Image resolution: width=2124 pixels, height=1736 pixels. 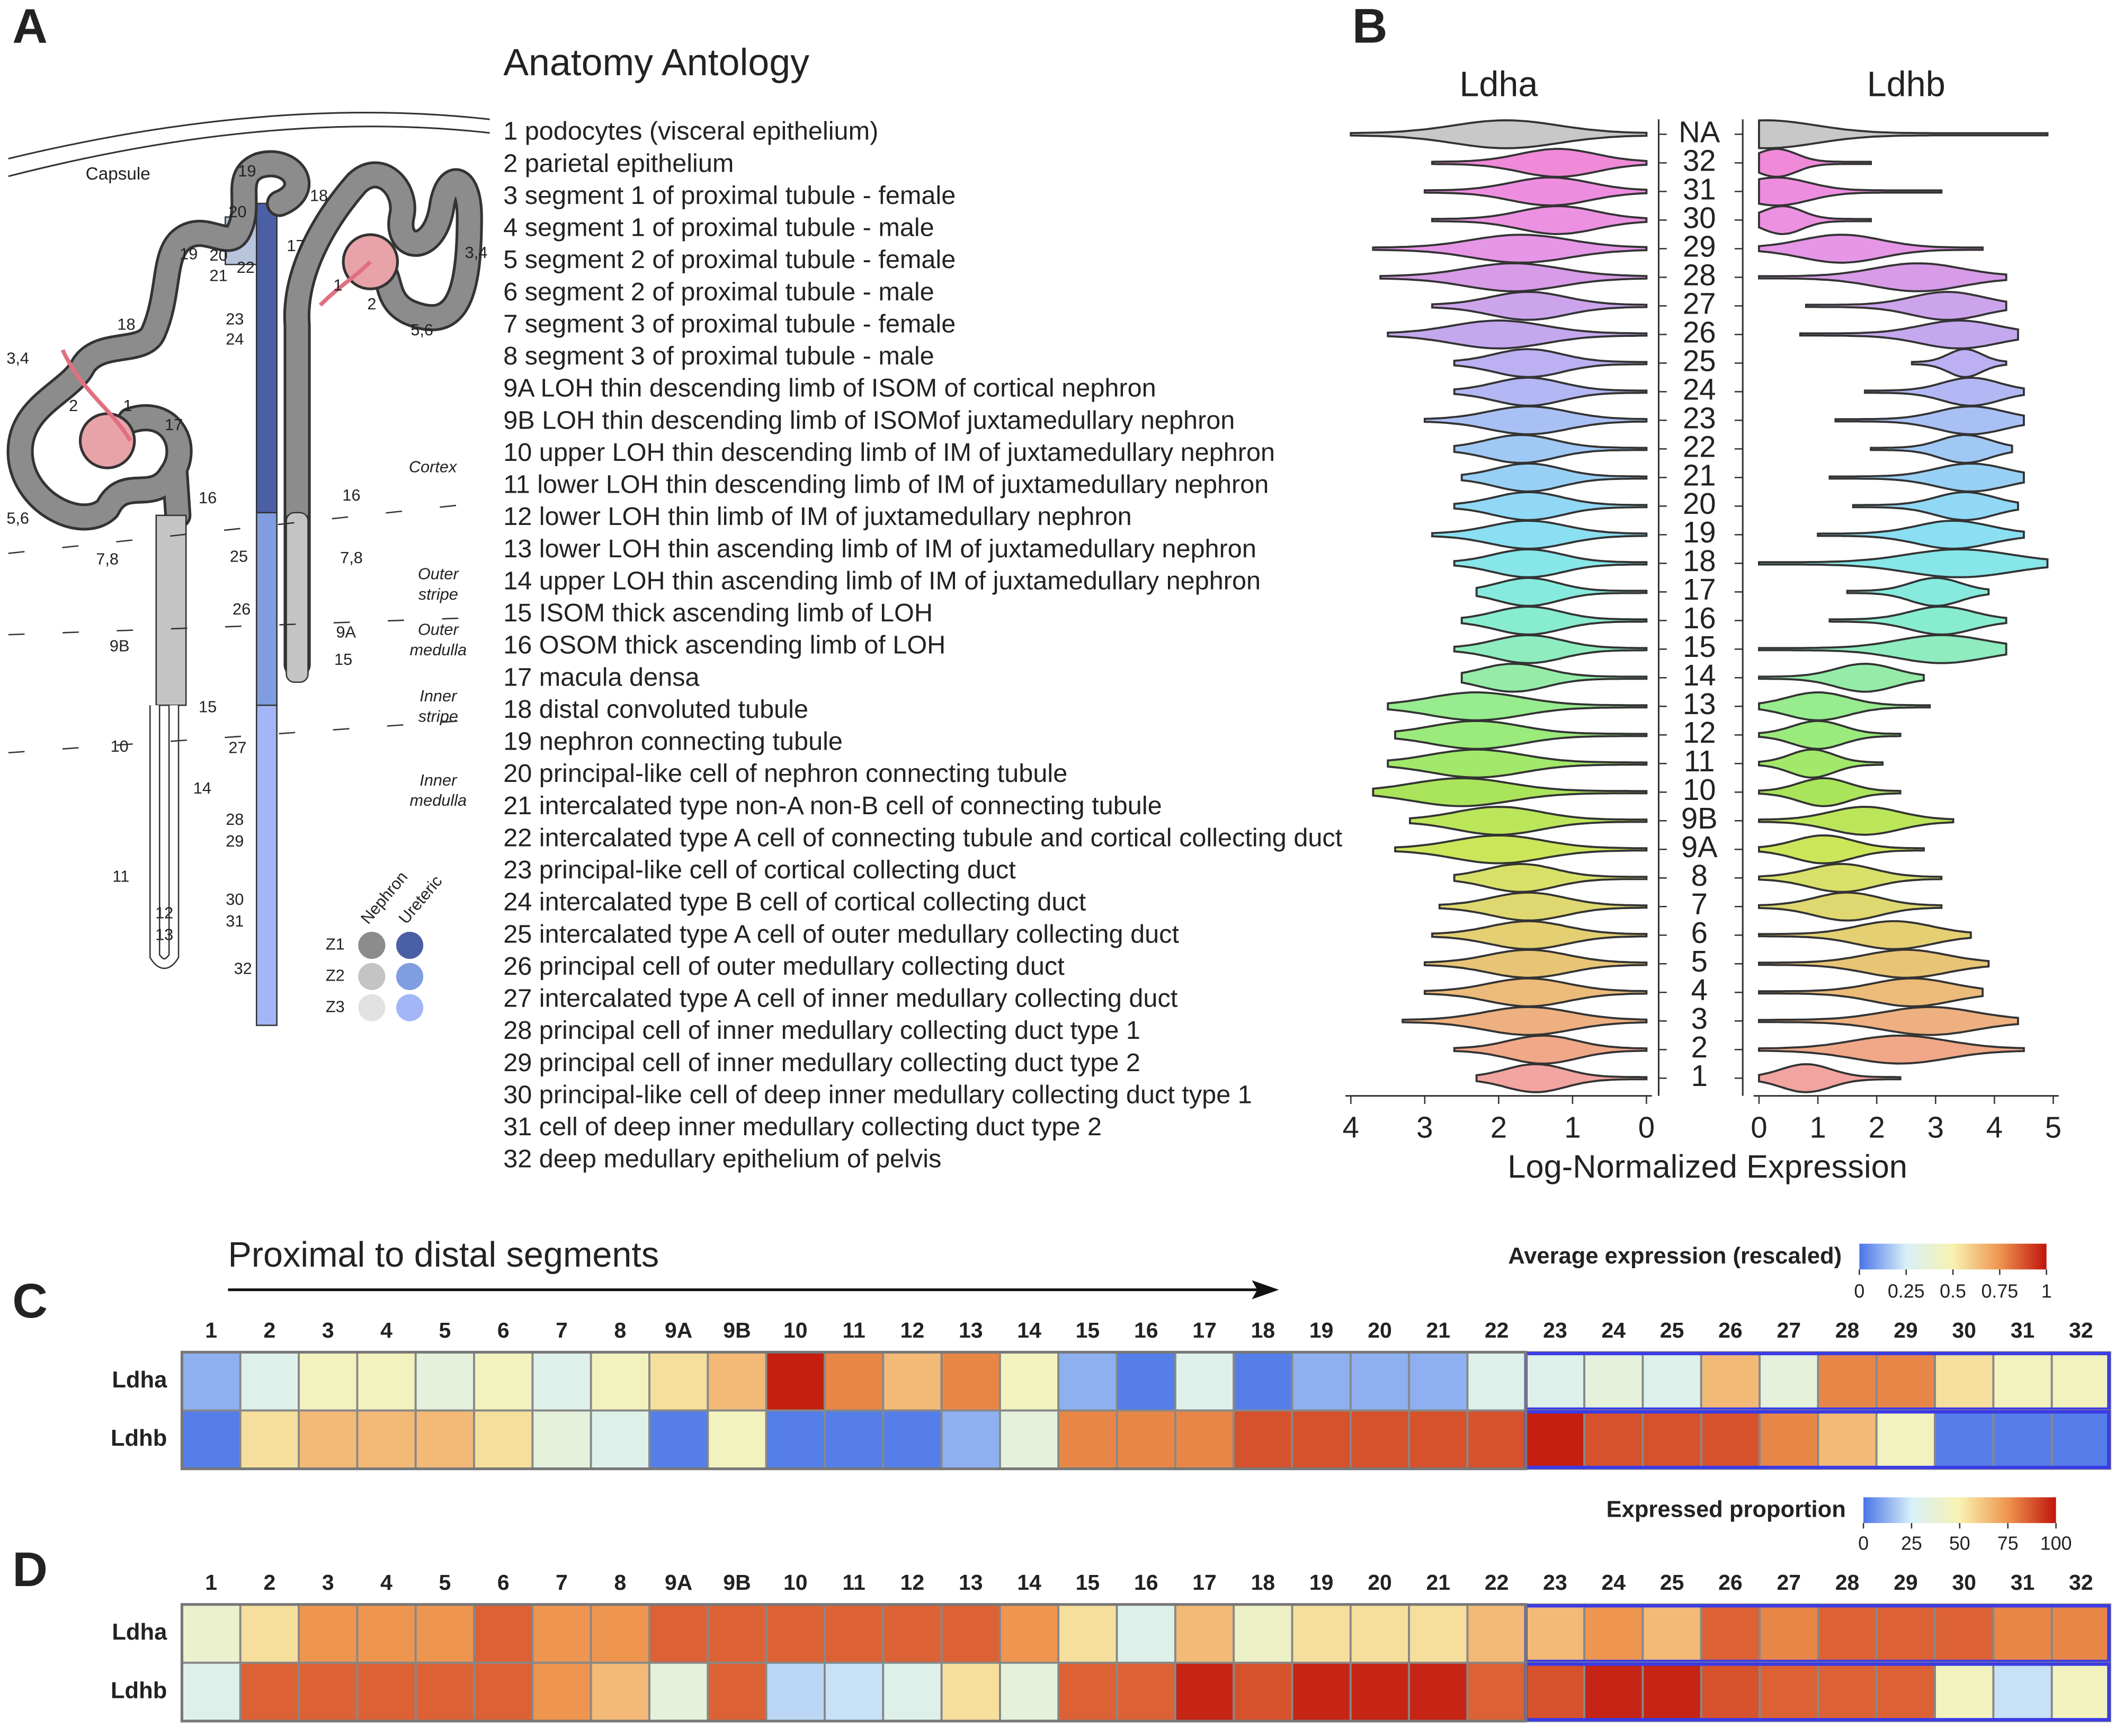 What do you see at coordinates (1351, 1127) in the screenshot?
I see `x-tick-label: 4` at bounding box center [1351, 1127].